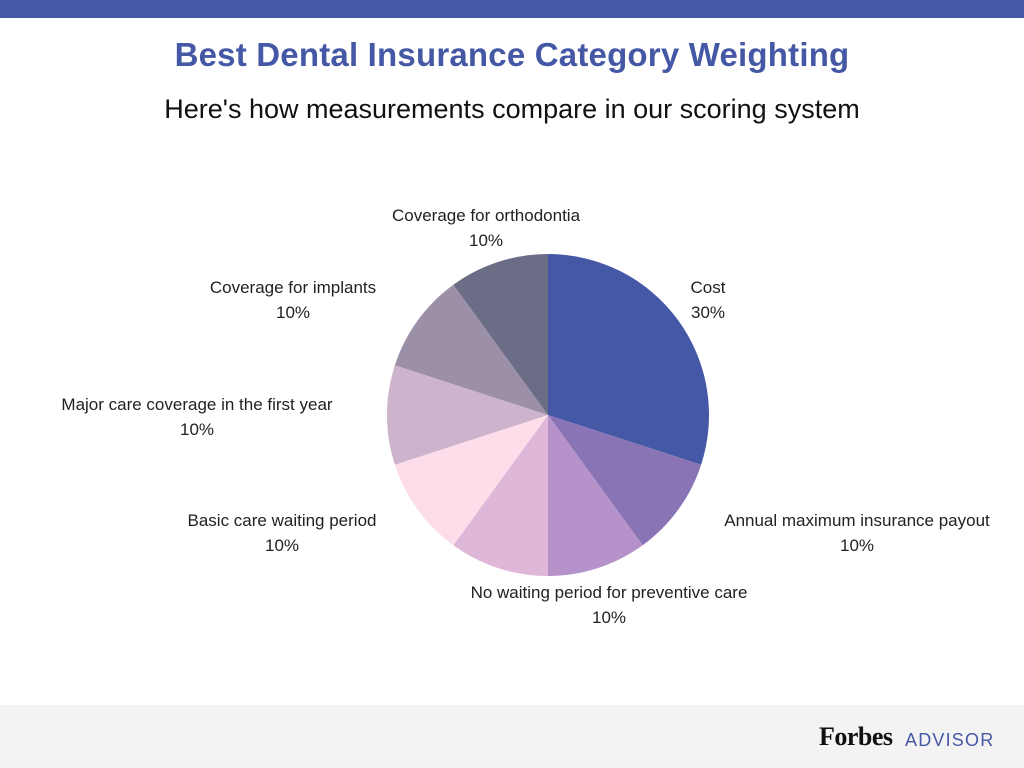 This screenshot has width=1024, height=768. What do you see at coordinates (512, 736) in the screenshot?
I see `footer` at bounding box center [512, 736].